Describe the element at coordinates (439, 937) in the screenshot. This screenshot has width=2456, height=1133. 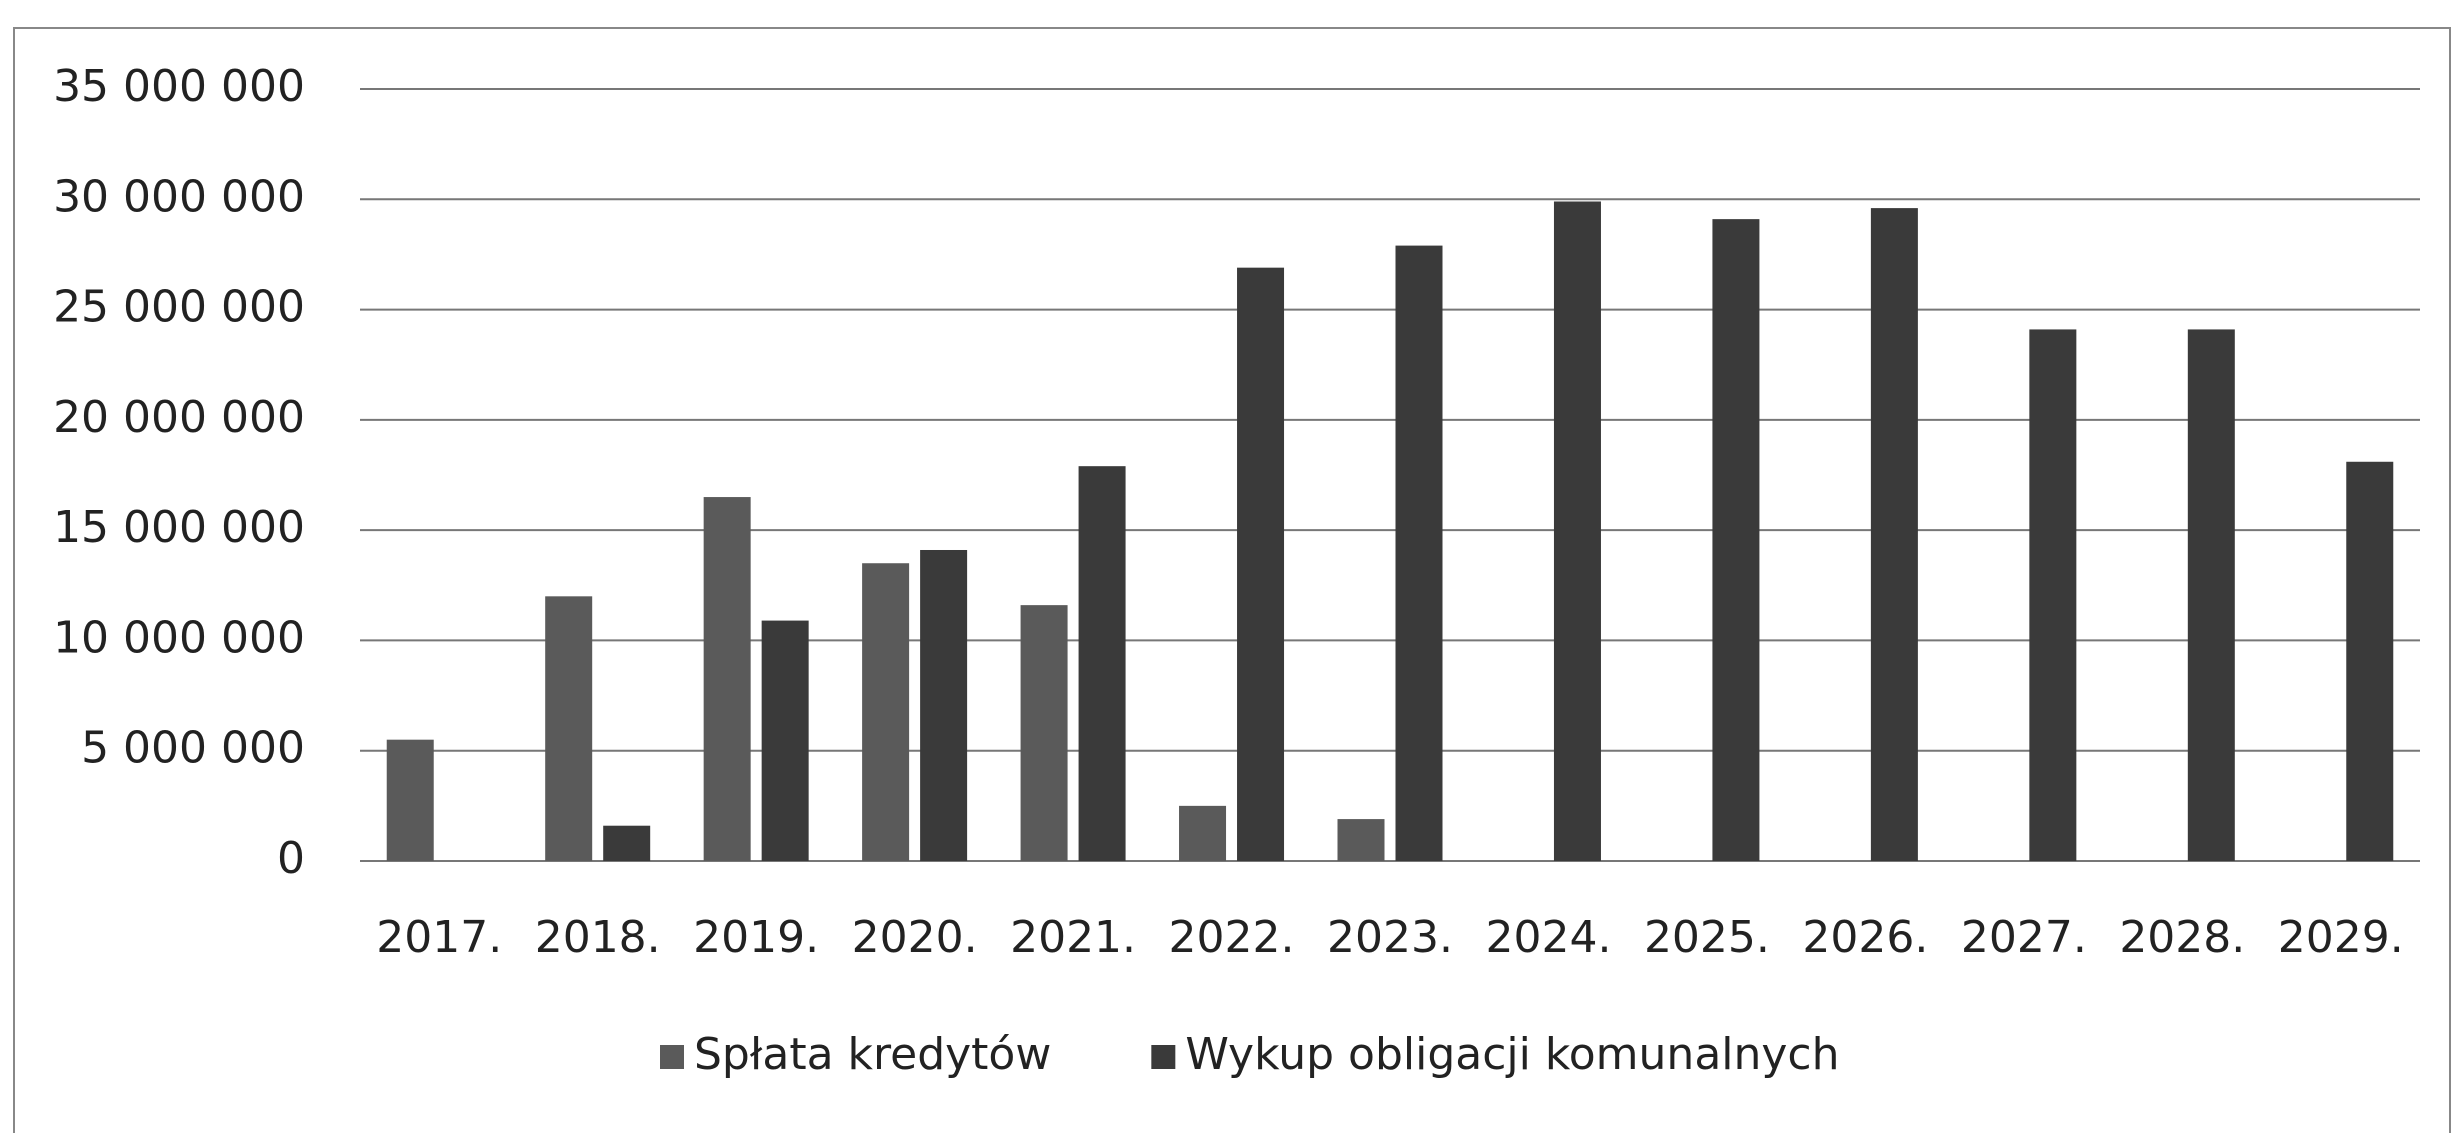
I see `x-tick-label: 2017.` at that location.